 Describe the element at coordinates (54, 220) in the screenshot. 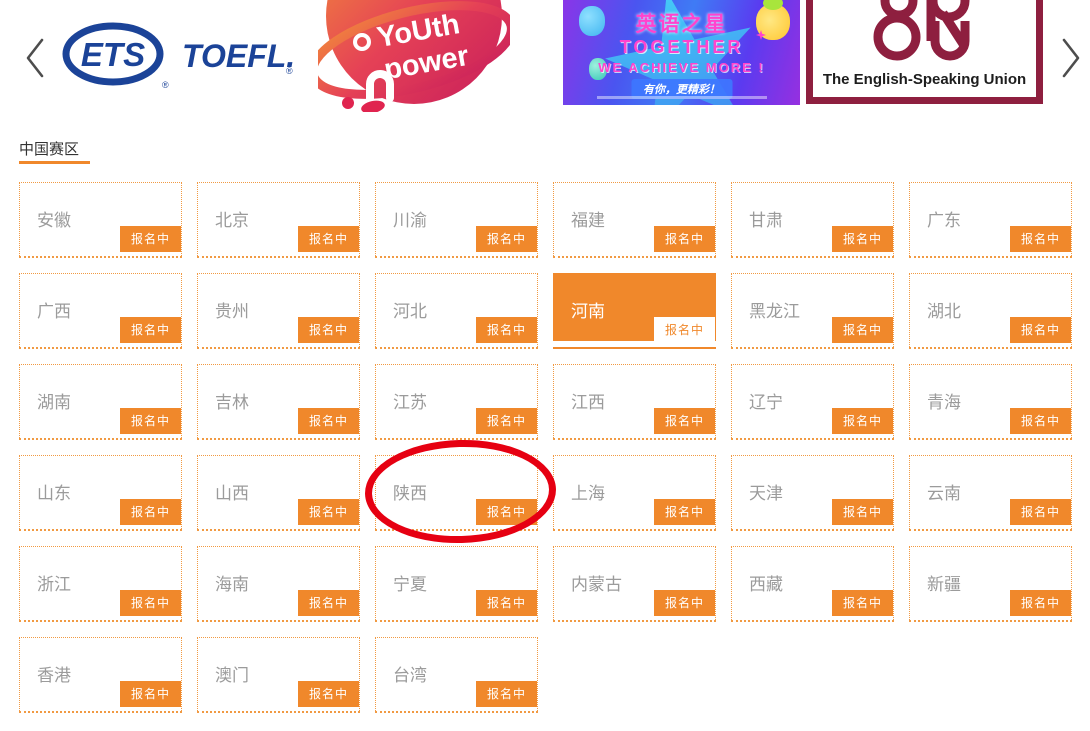

I see `region-label: 安徽` at that location.